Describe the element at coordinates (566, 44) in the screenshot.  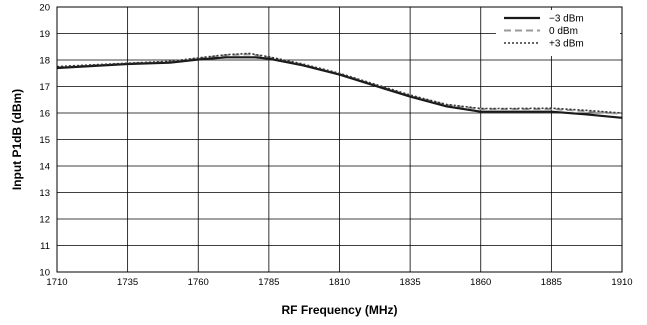
I see `legend-label: +3 dBm` at that location.